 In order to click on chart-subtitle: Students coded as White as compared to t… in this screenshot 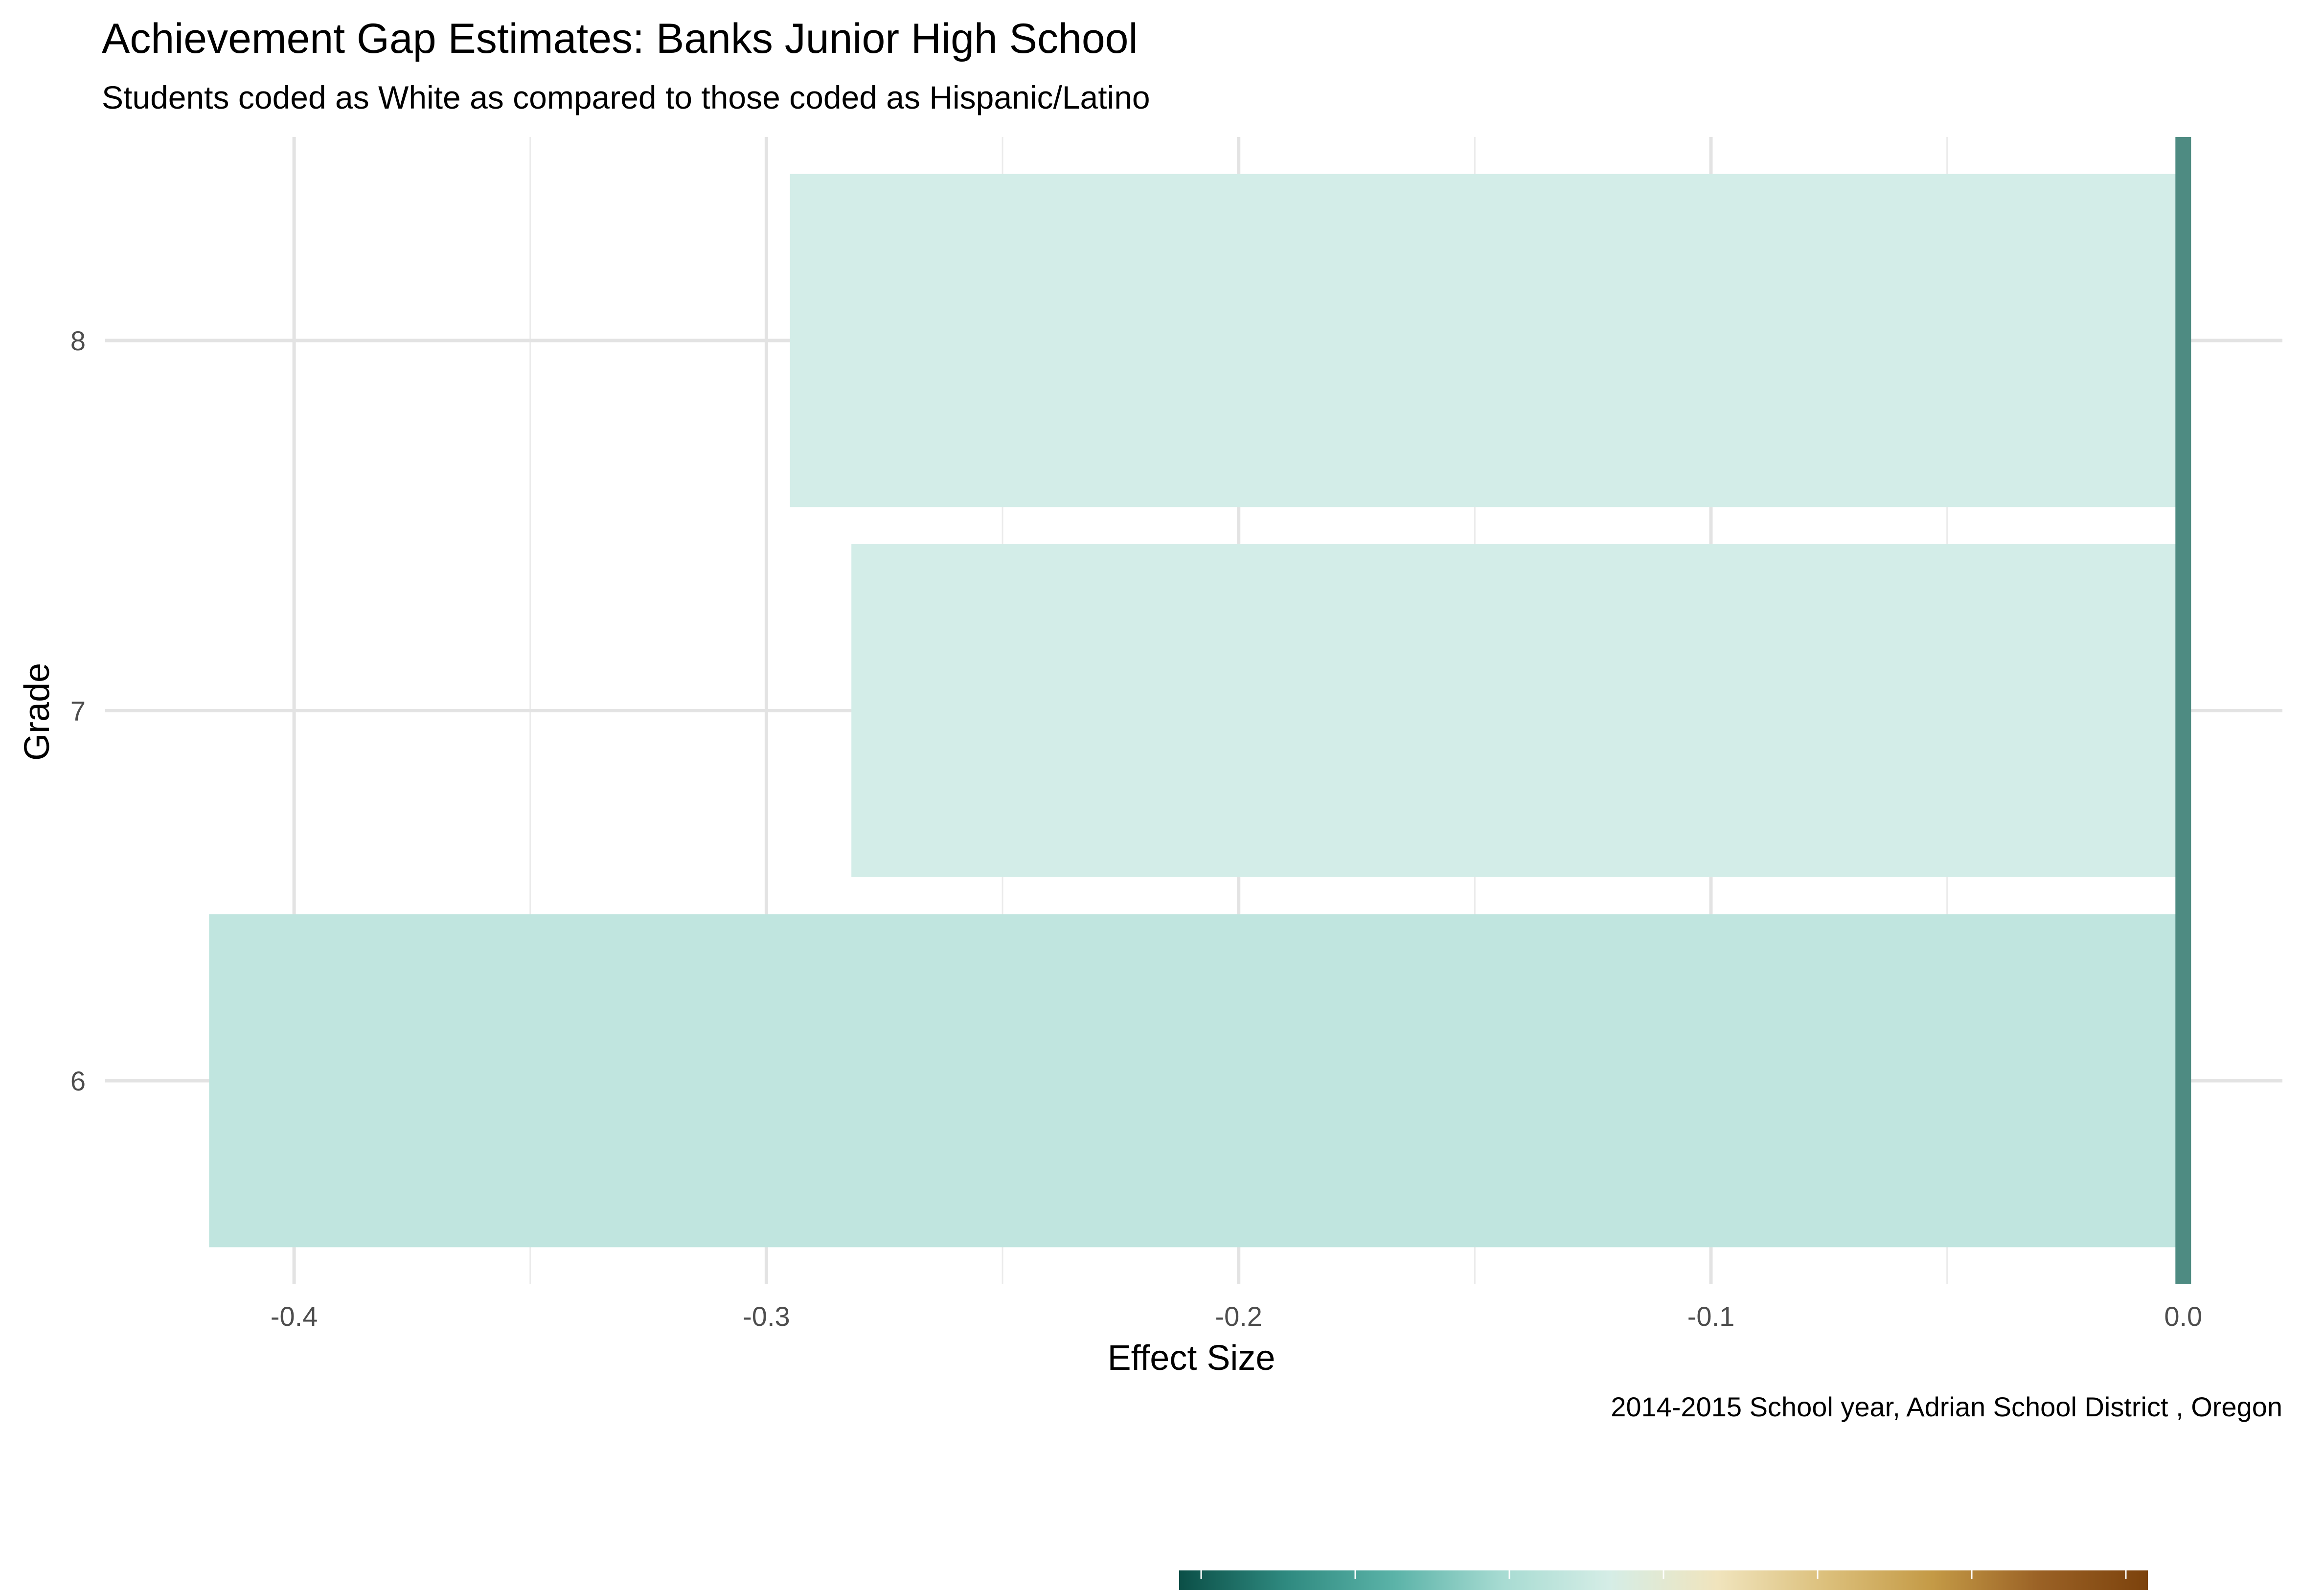, I will do `click(626, 97)`.